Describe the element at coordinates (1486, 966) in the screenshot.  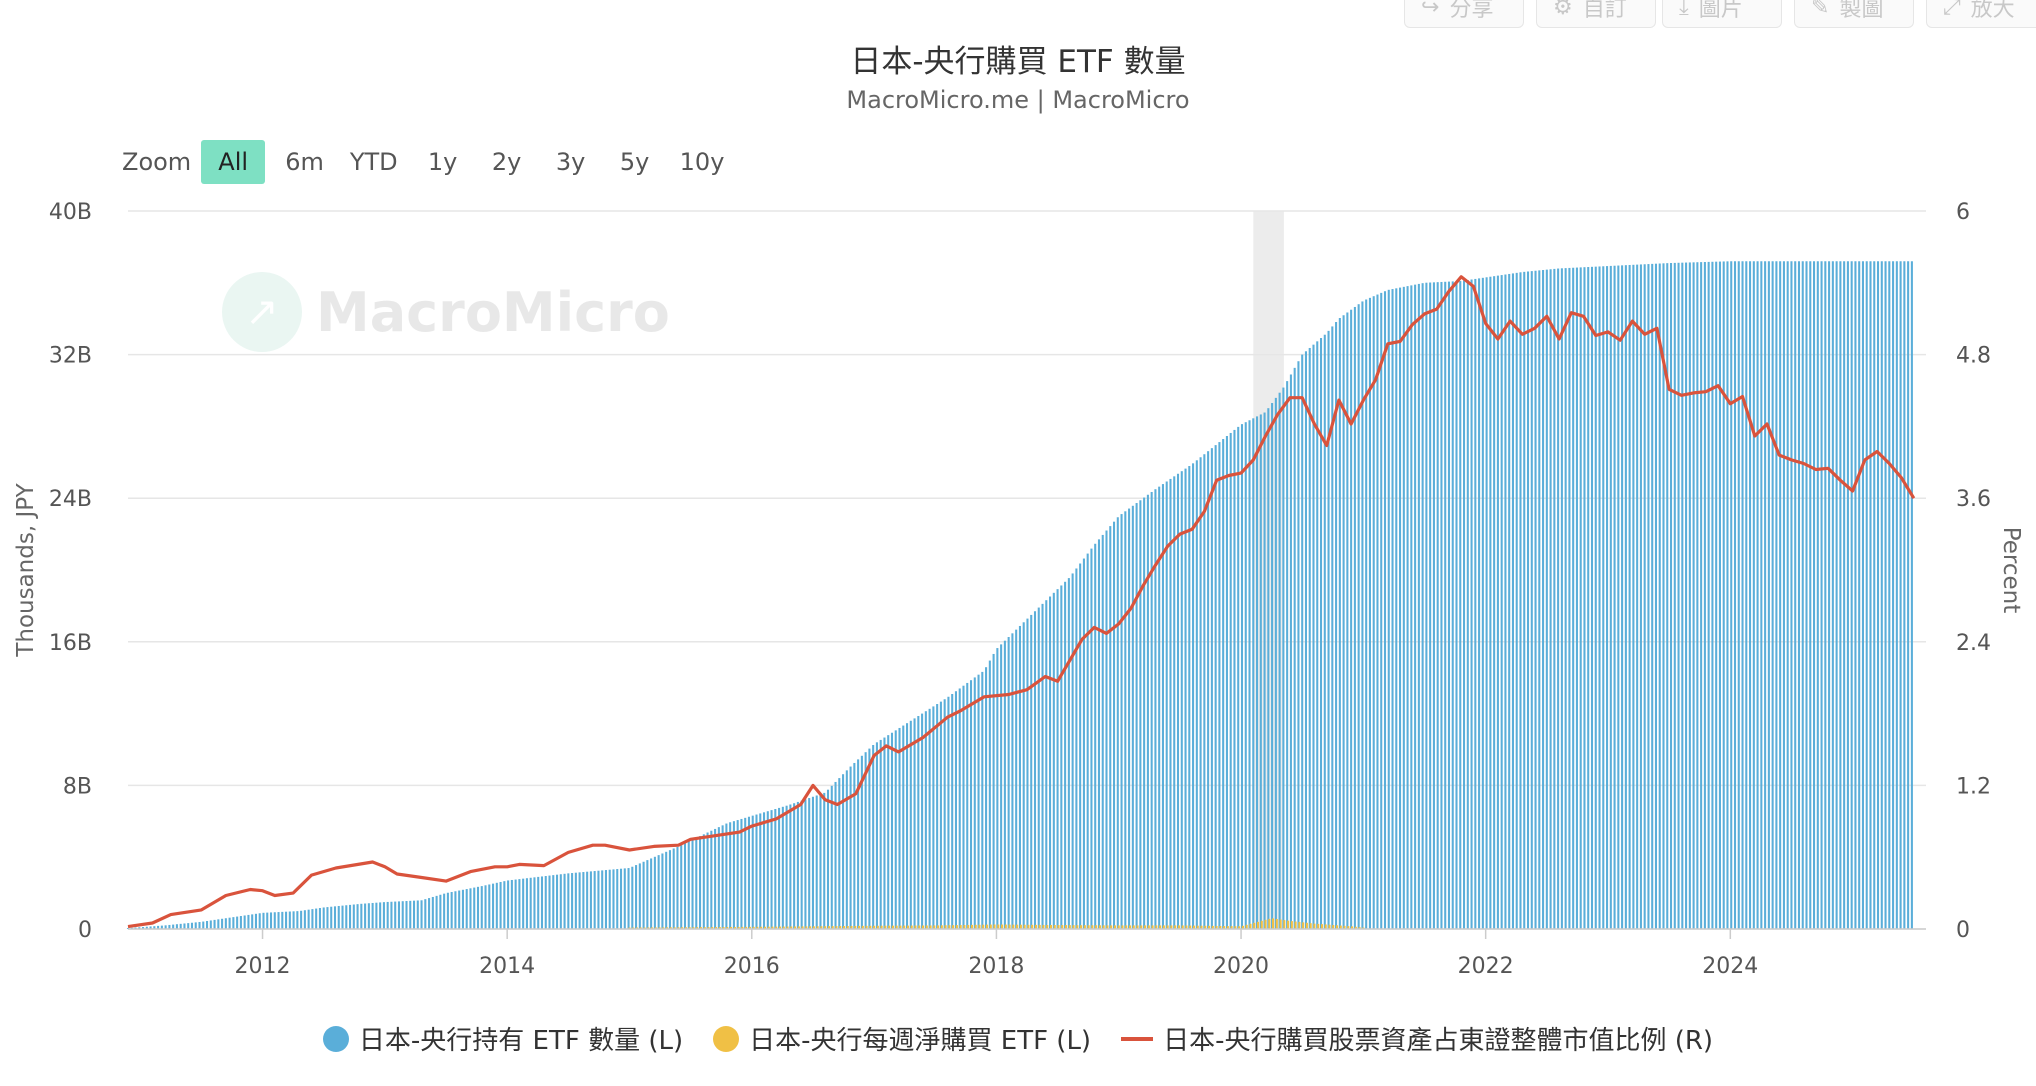
I see `x-tick-label: 2022` at that location.